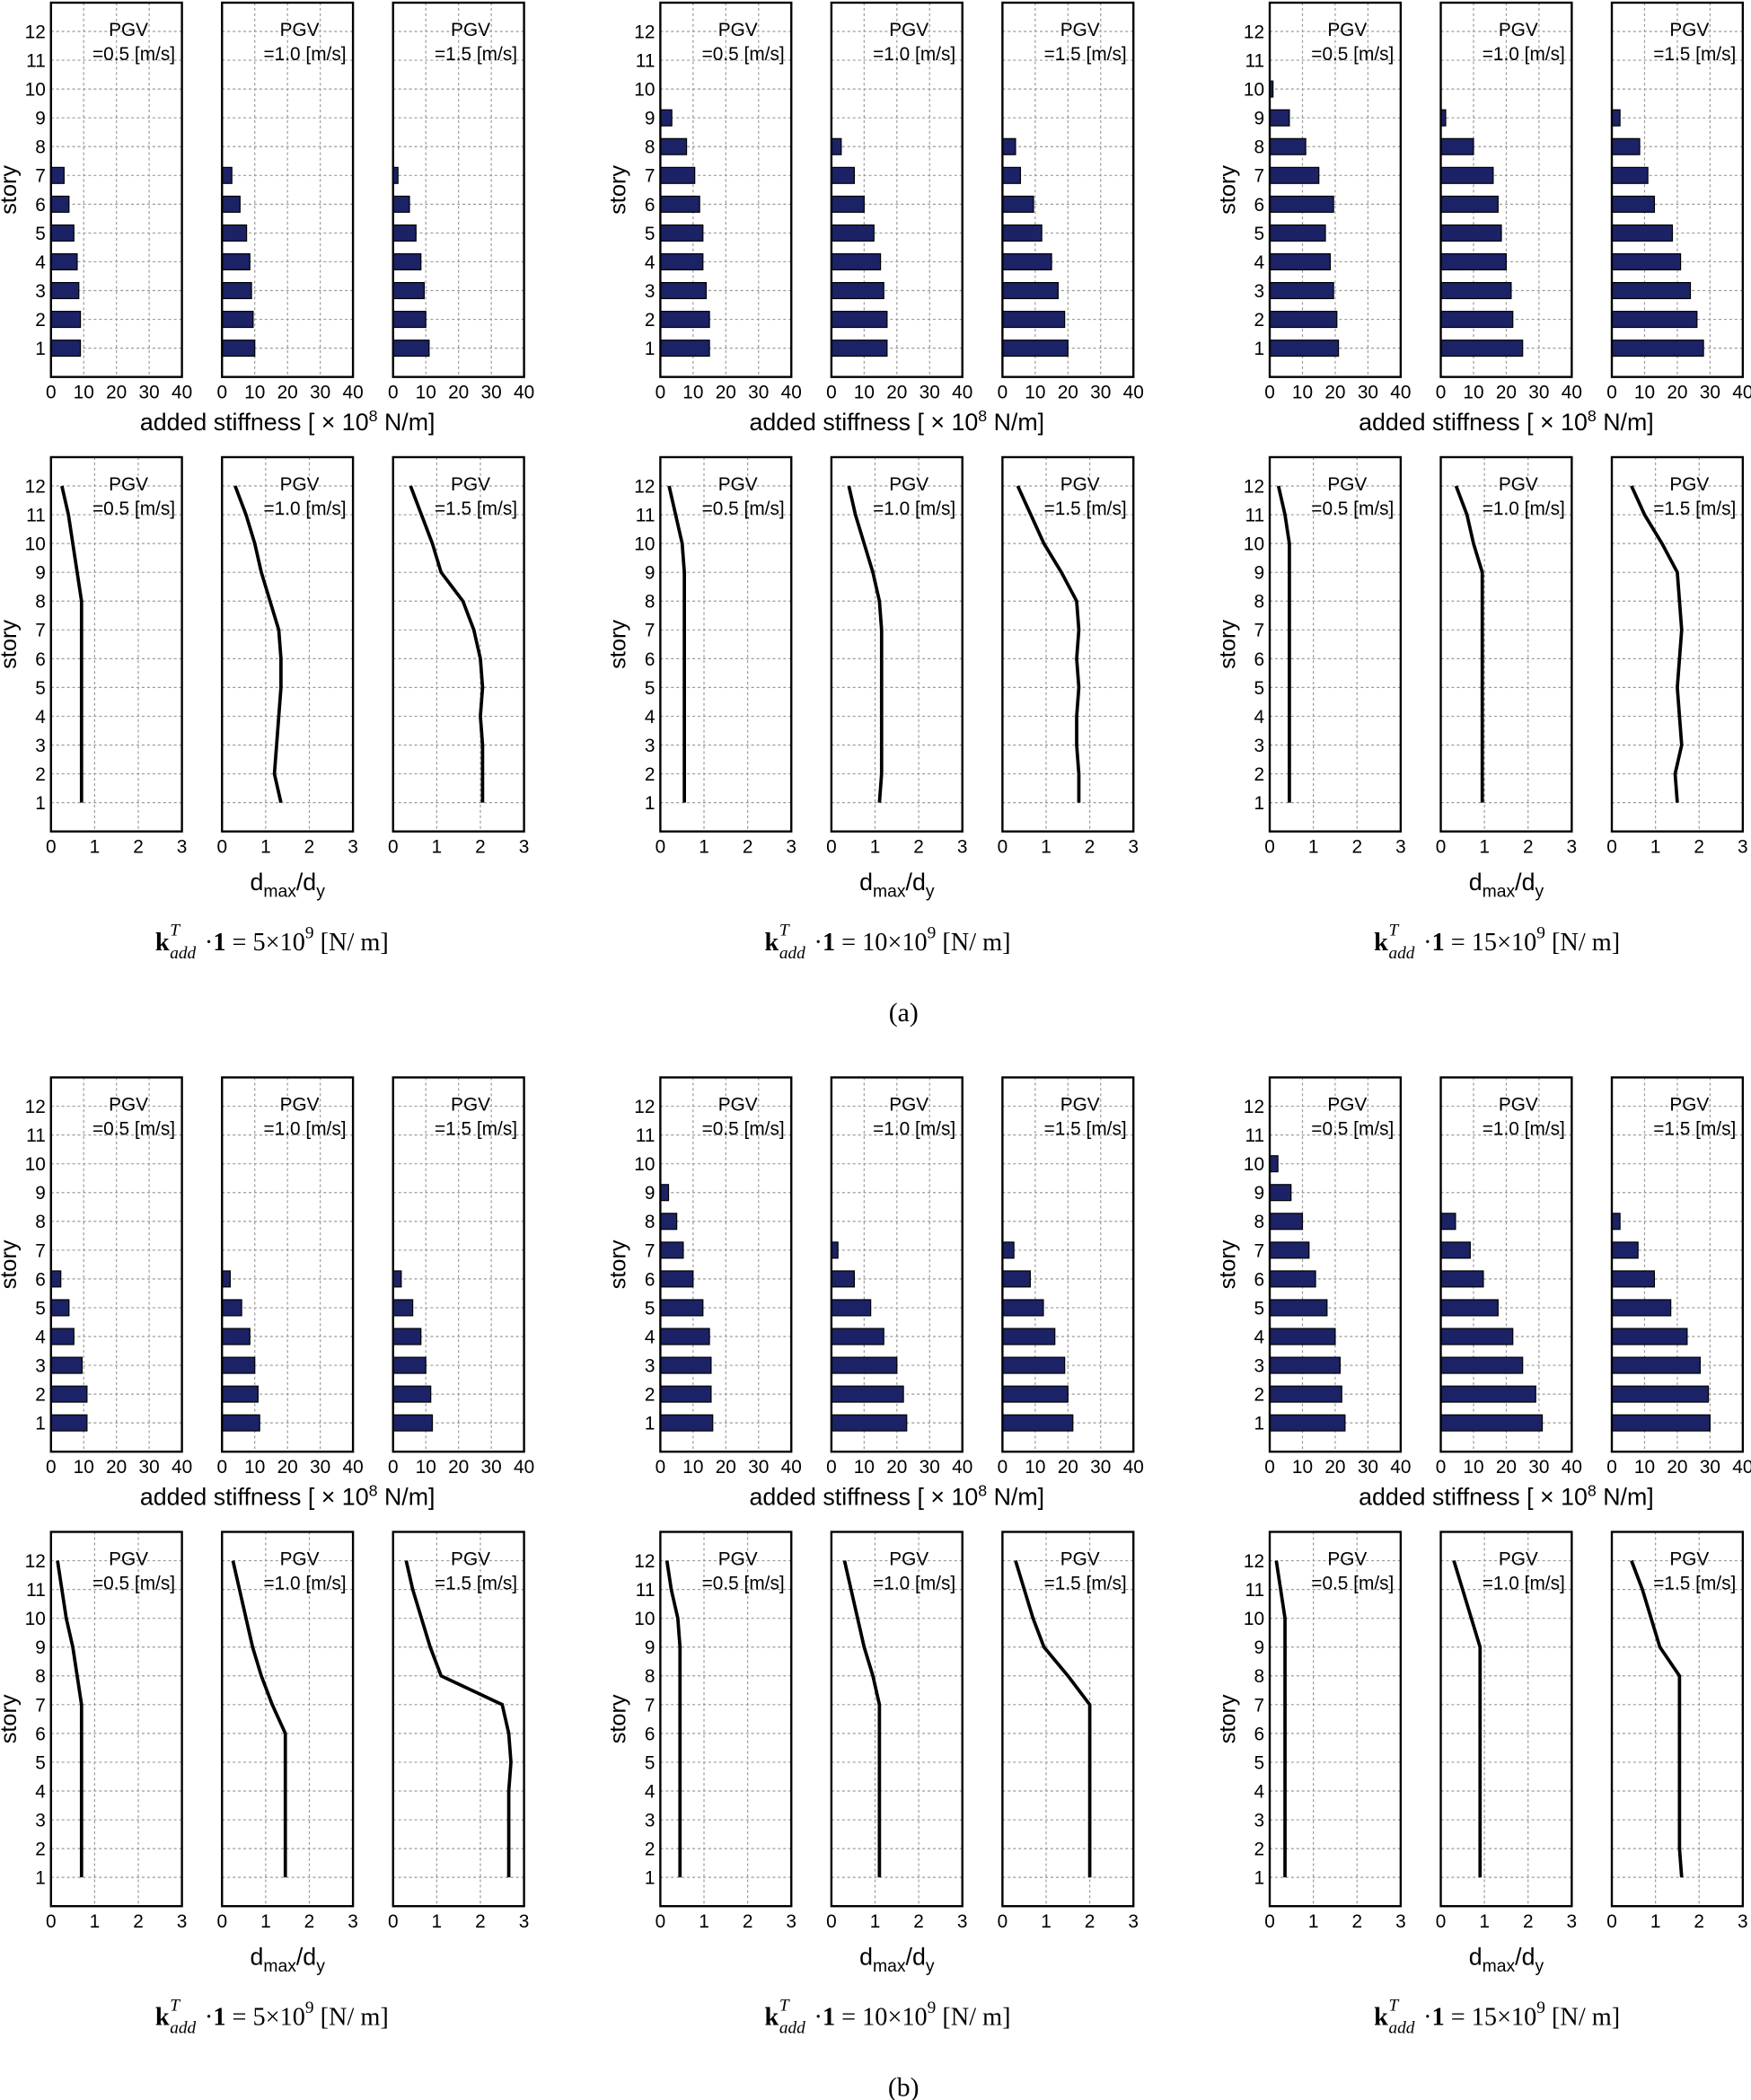  Describe the element at coordinates (1259, 1250) in the screenshot. I see `y-tick-label: 7` at that location.